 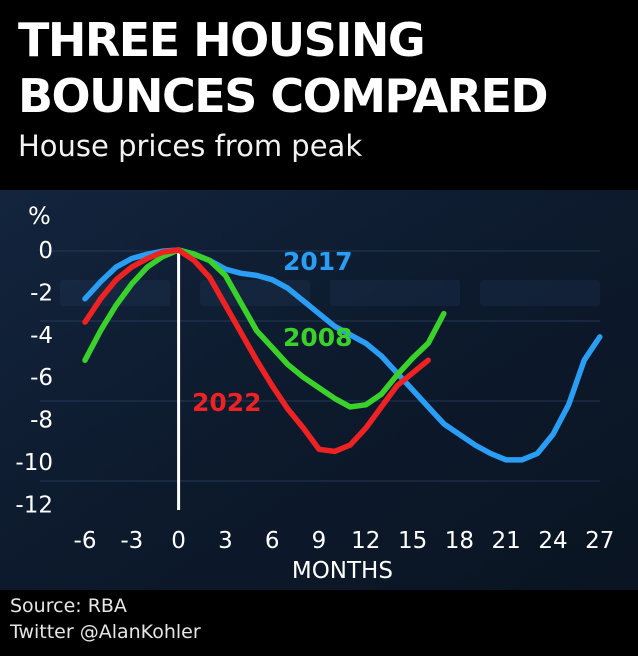 I want to click on series-label-2017: 2017, so click(x=318, y=261).